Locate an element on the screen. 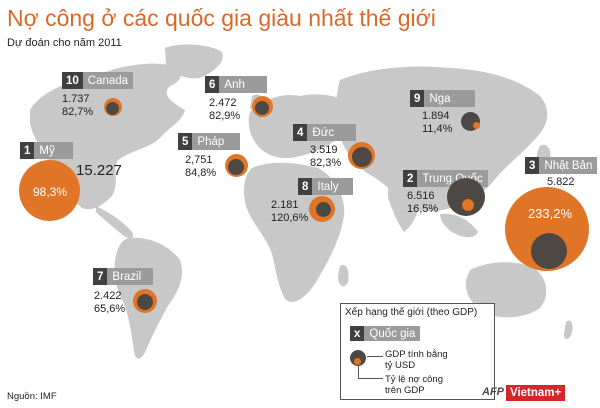 The width and height of the screenshot is (600, 408). debt-value-usa: 98,3% is located at coordinates (50, 192).